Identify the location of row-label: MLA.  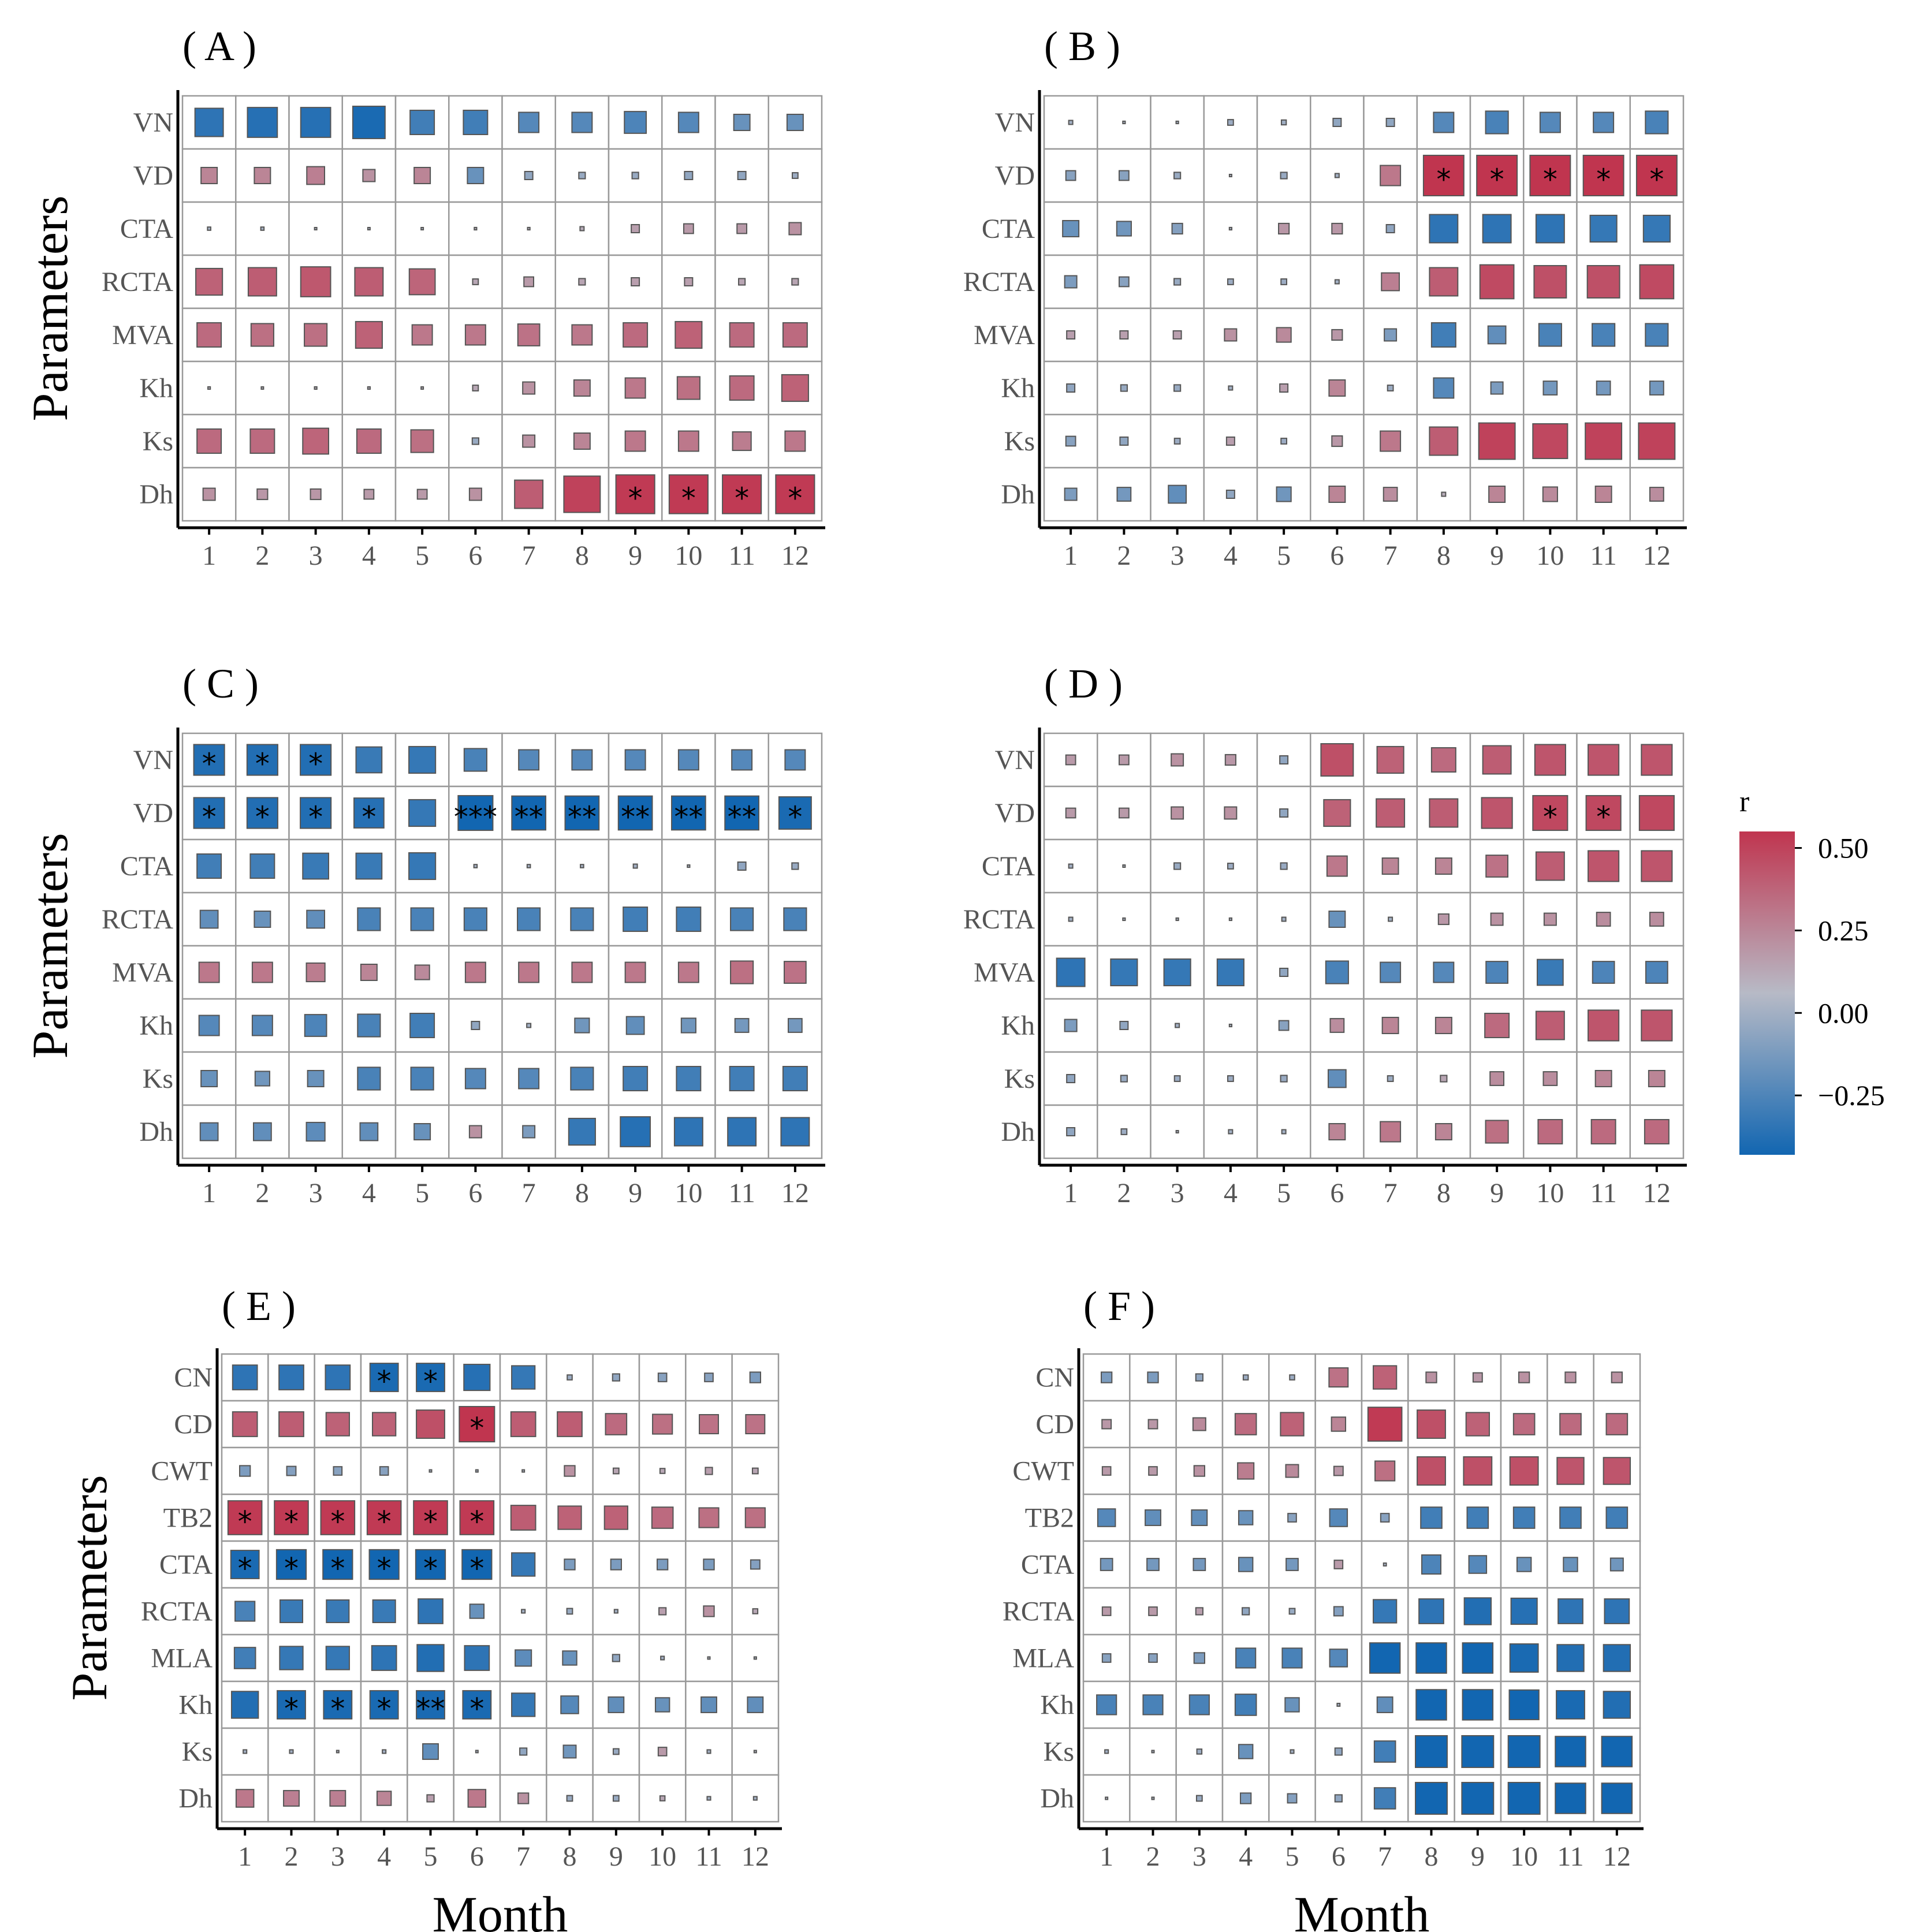
(182, 1658).